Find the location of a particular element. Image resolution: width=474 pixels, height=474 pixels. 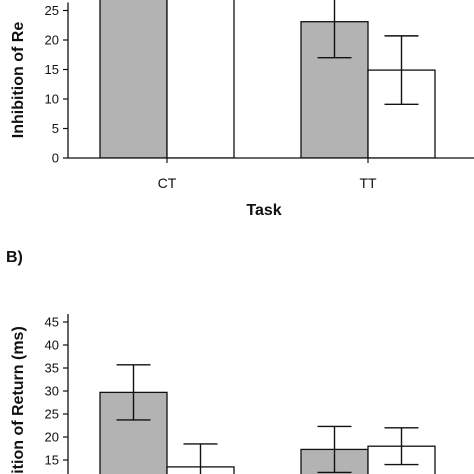

panel-1-y-tick-label: 10 is located at coordinates (52, 99).